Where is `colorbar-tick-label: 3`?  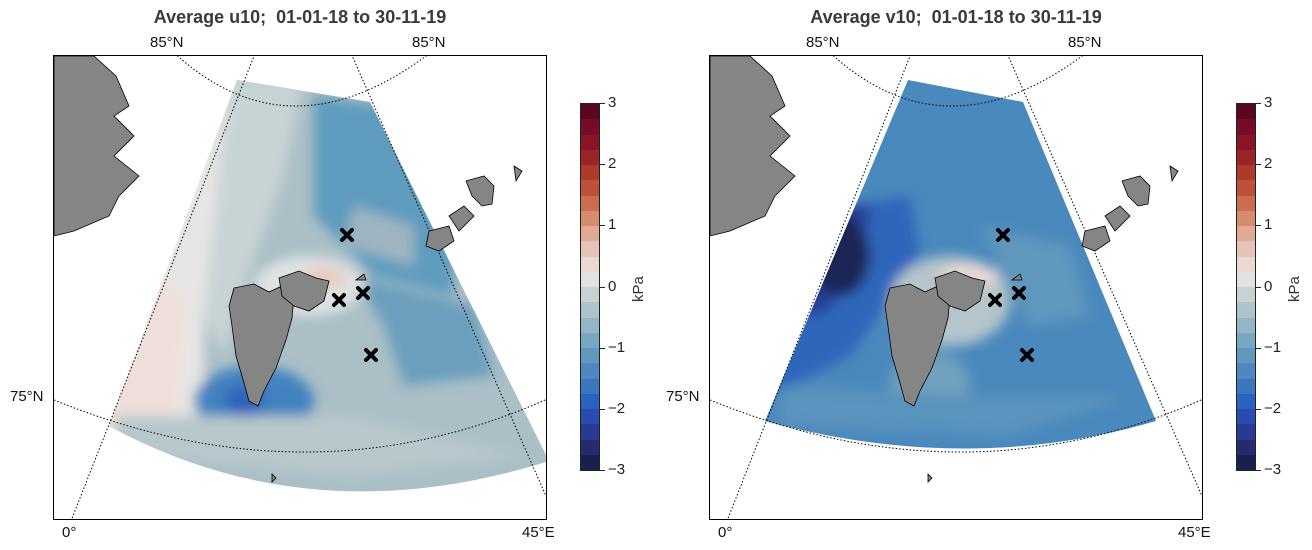
colorbar-tick-label: 3 is located at coordinates (612, 102).